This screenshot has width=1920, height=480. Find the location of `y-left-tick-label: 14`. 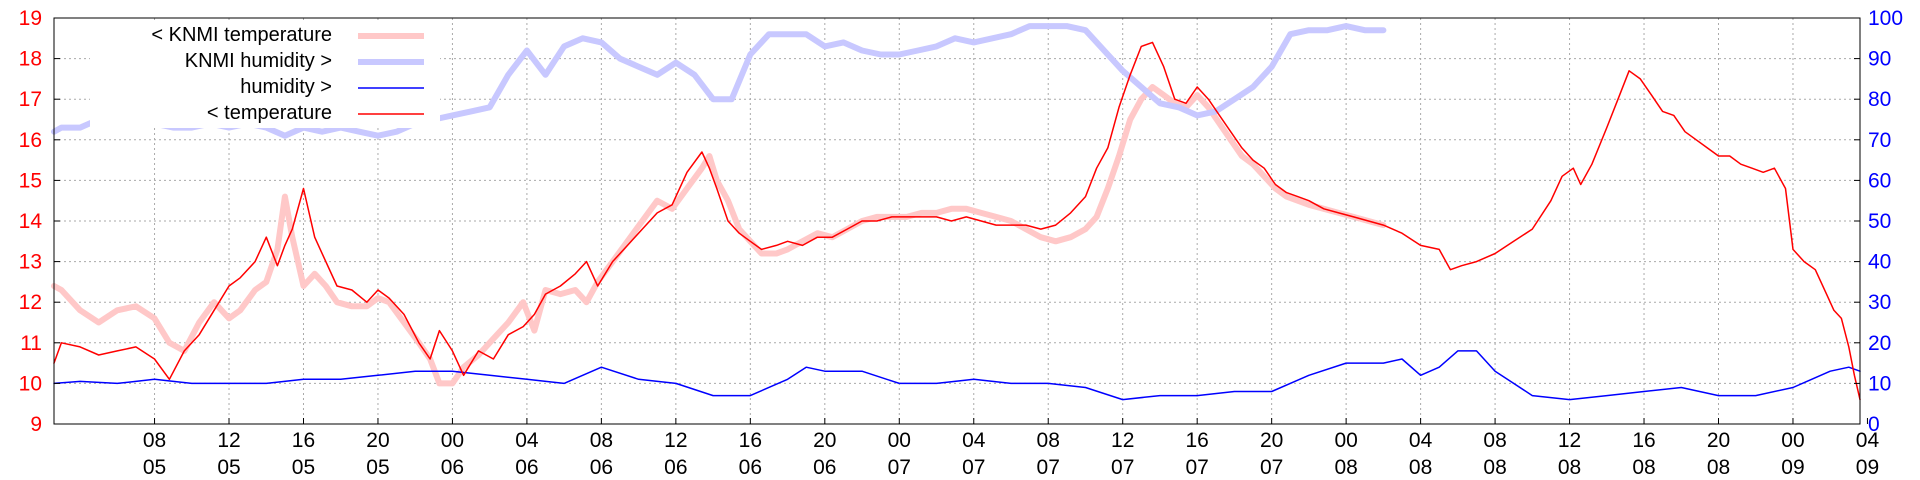

y-left-tick-label: 14 is located at coordinates (31, 221).